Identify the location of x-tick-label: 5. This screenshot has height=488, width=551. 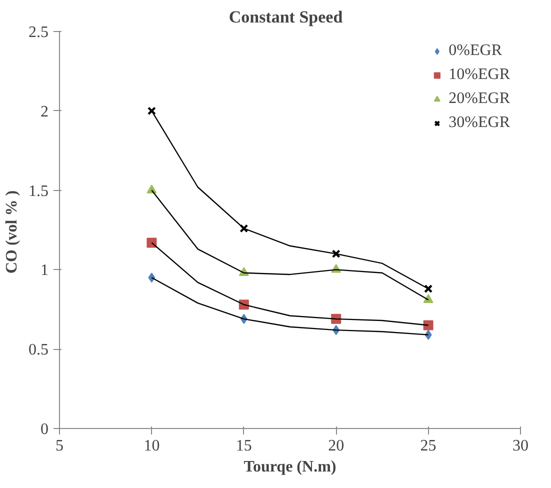
(60, 446).